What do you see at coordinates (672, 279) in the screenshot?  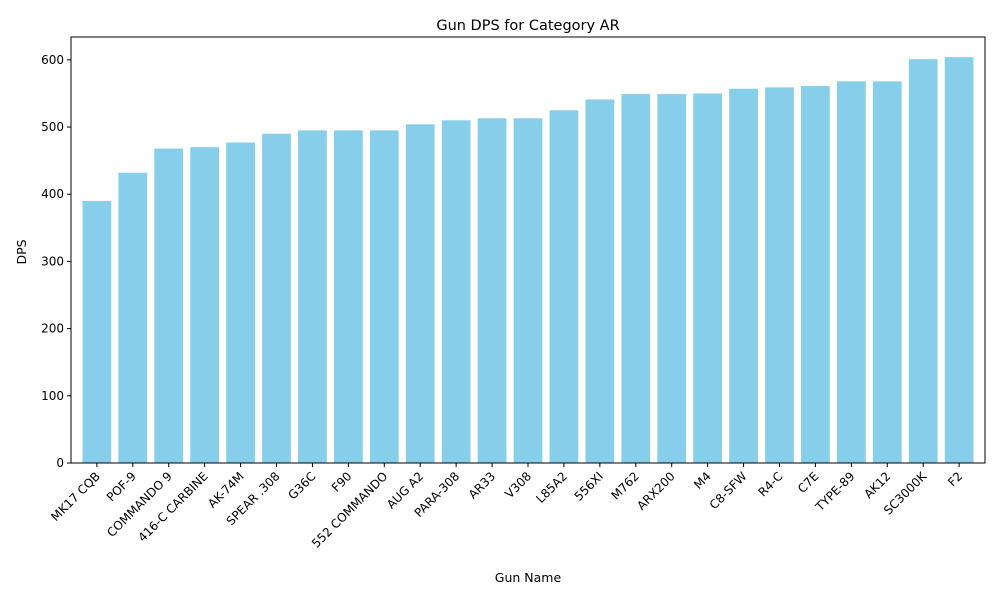 I see `bar-arx200` at bounding box center [672, 279].